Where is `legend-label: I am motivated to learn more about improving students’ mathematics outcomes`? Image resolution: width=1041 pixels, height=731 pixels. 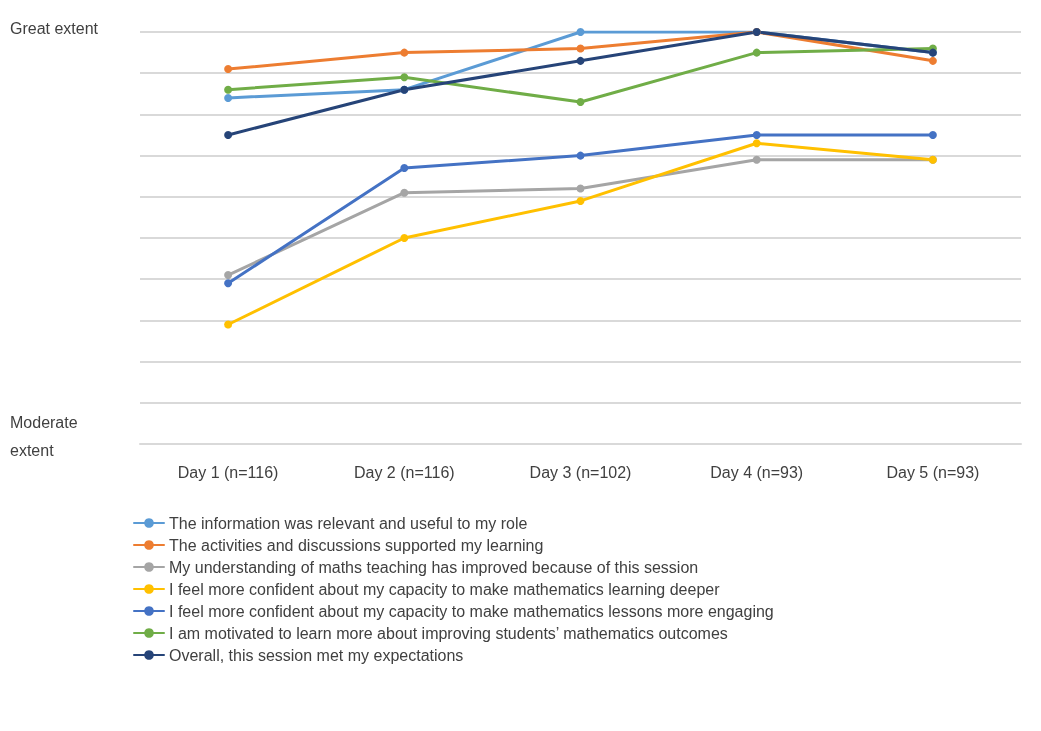 legend-label: I am motivated to learn more about improving students’ mathematics outcomes is located at coordinates (448, 633).